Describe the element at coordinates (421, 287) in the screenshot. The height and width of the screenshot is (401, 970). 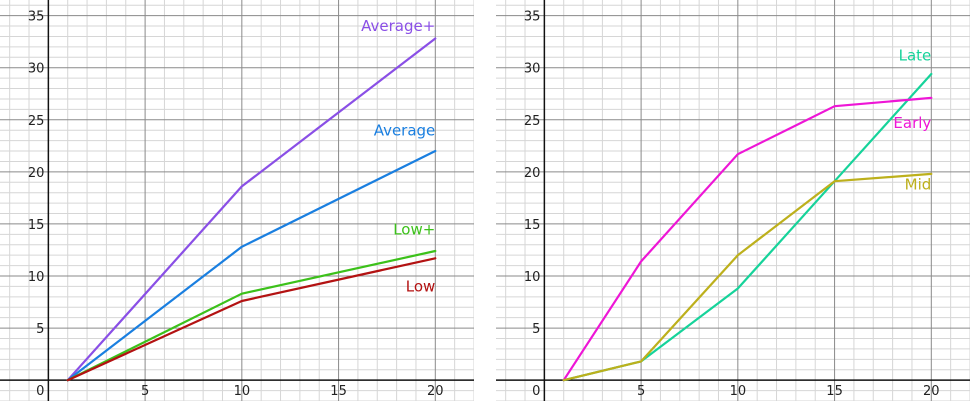
I see `series-label-low: Low` at that location.